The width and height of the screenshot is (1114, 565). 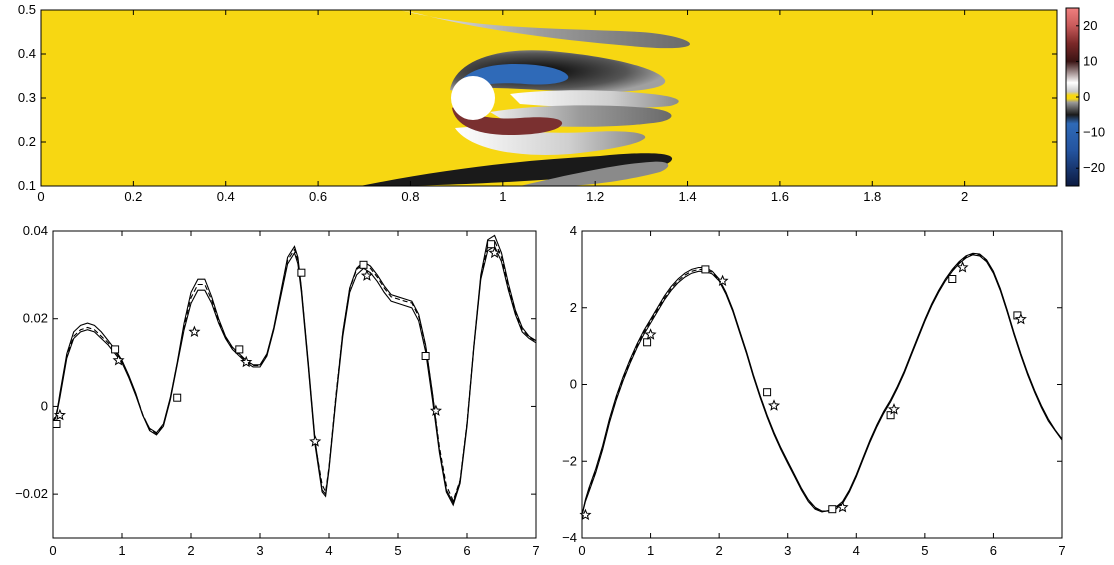 I want to click on colorbar-tick-label: −20, so click(x=1094, y=167).